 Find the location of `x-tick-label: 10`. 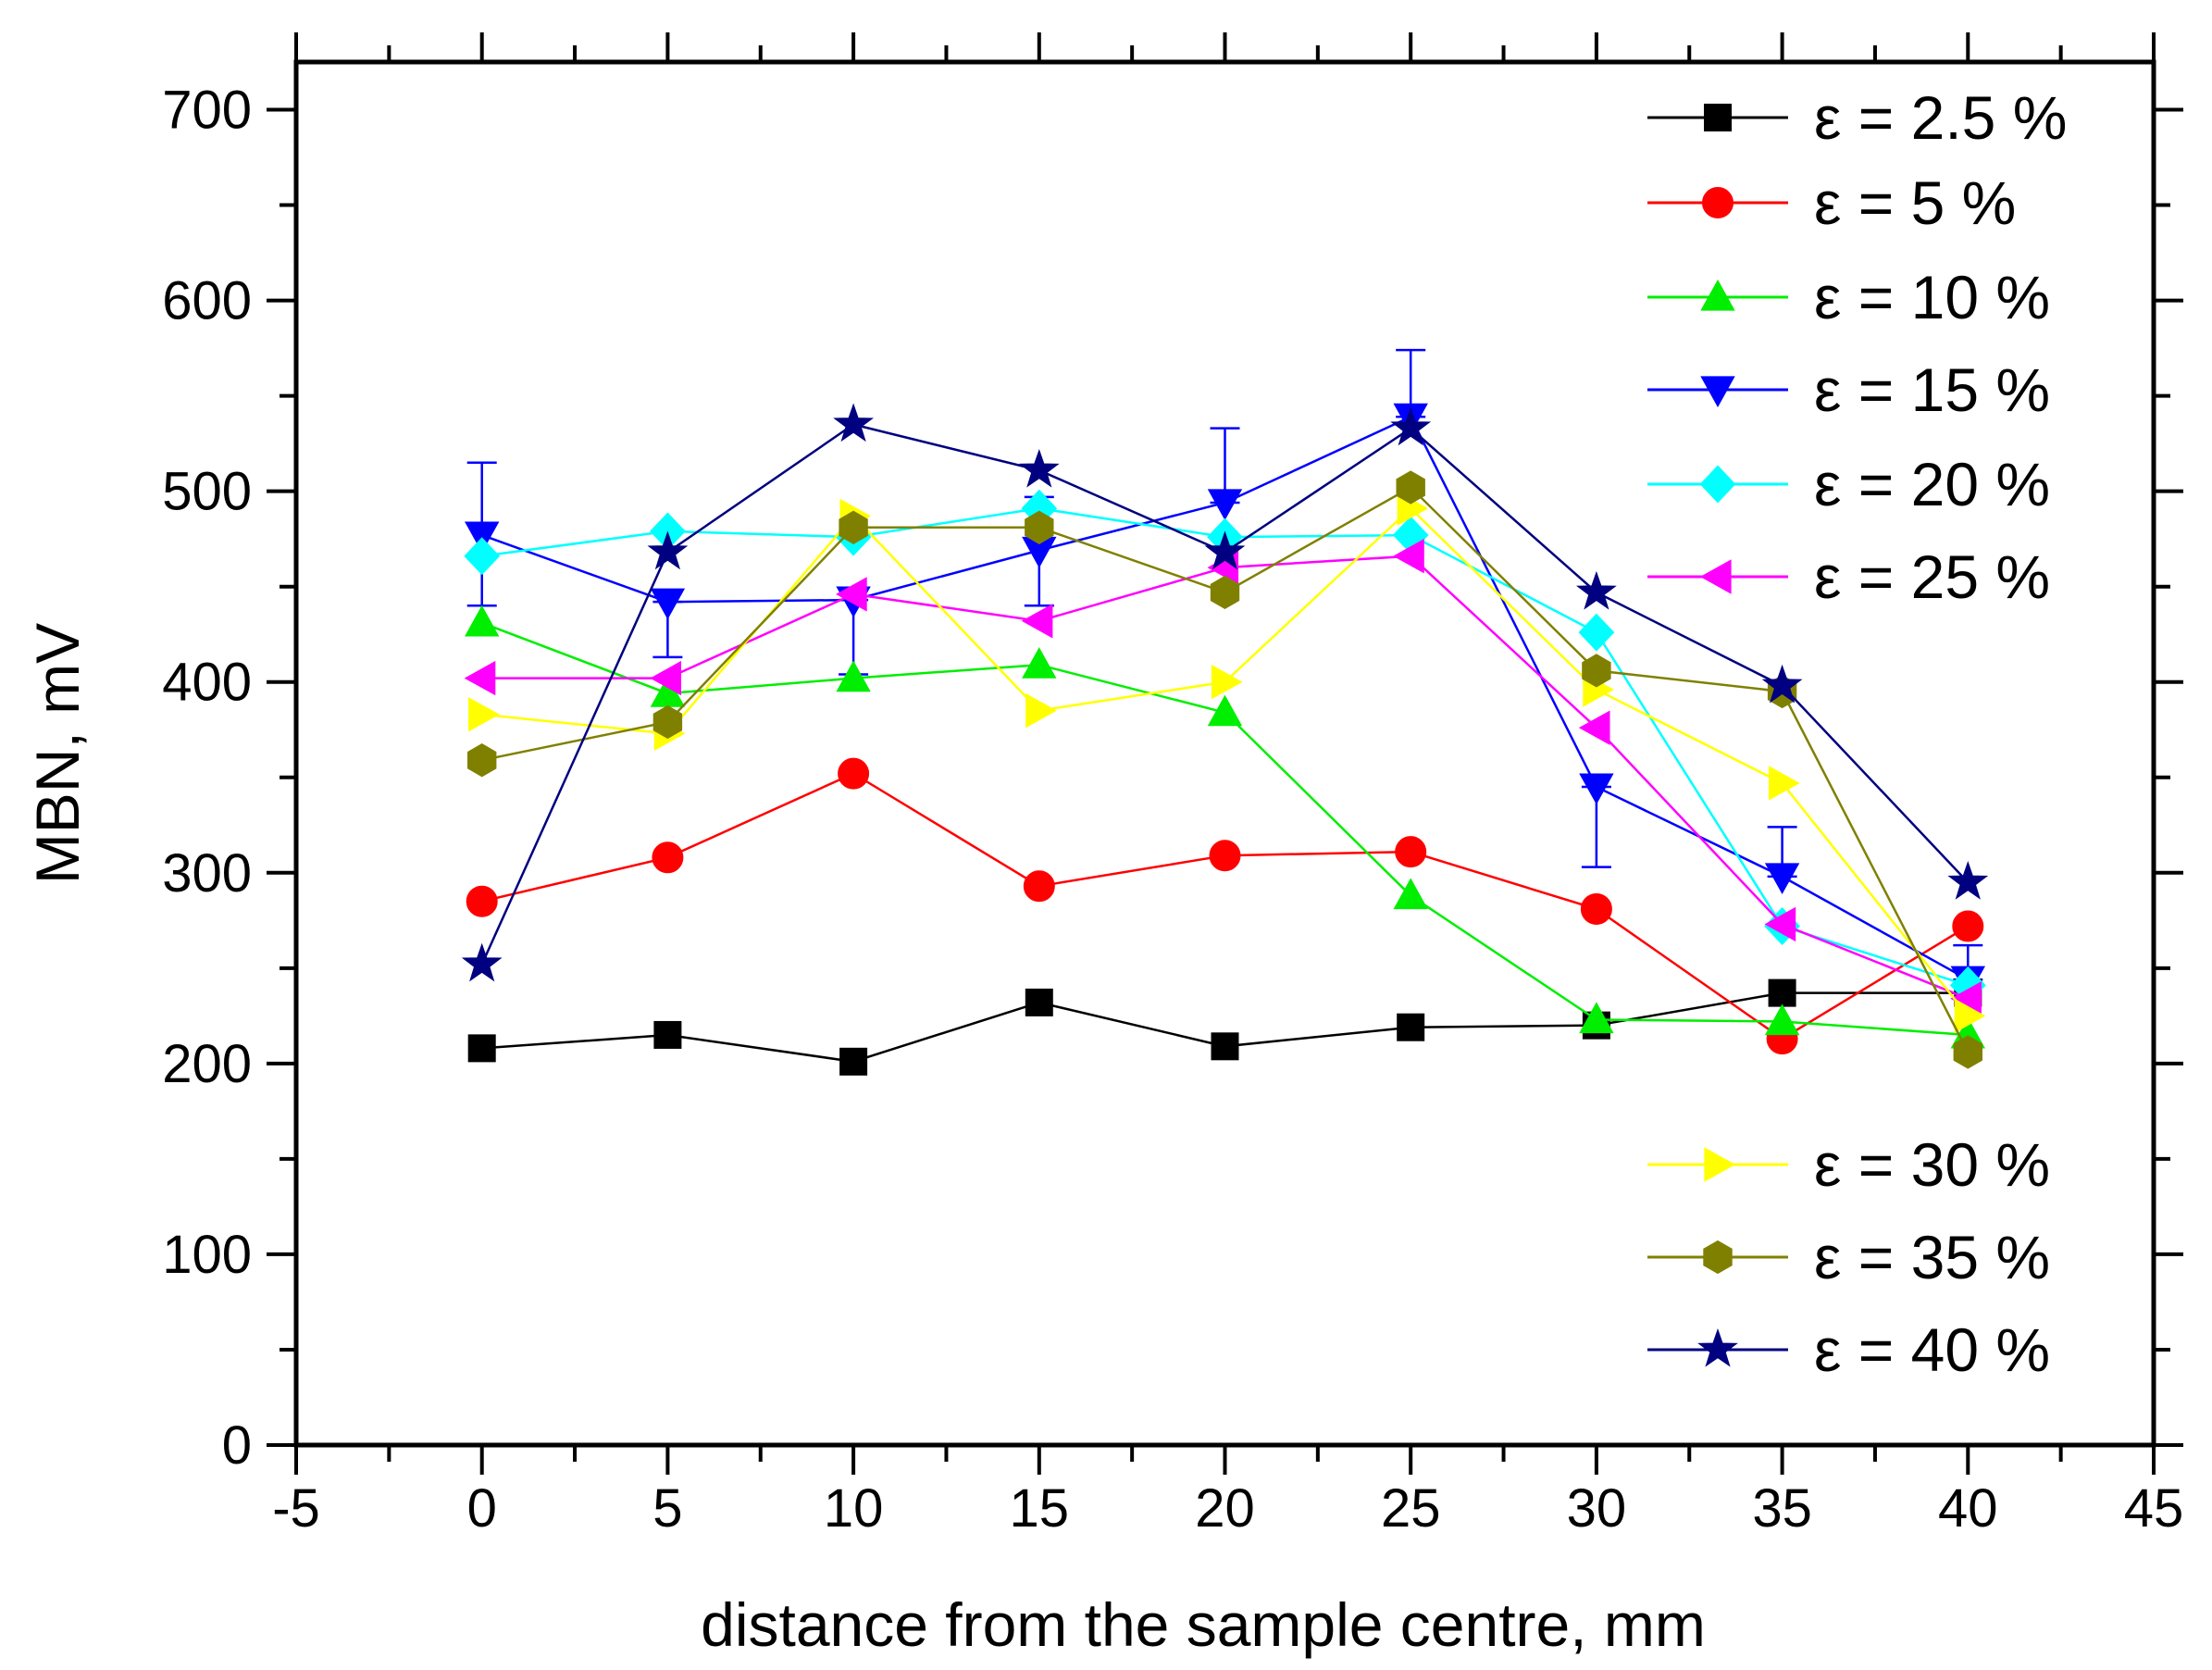

x-tick-label: 10 is located at coordinates (854, 1508).